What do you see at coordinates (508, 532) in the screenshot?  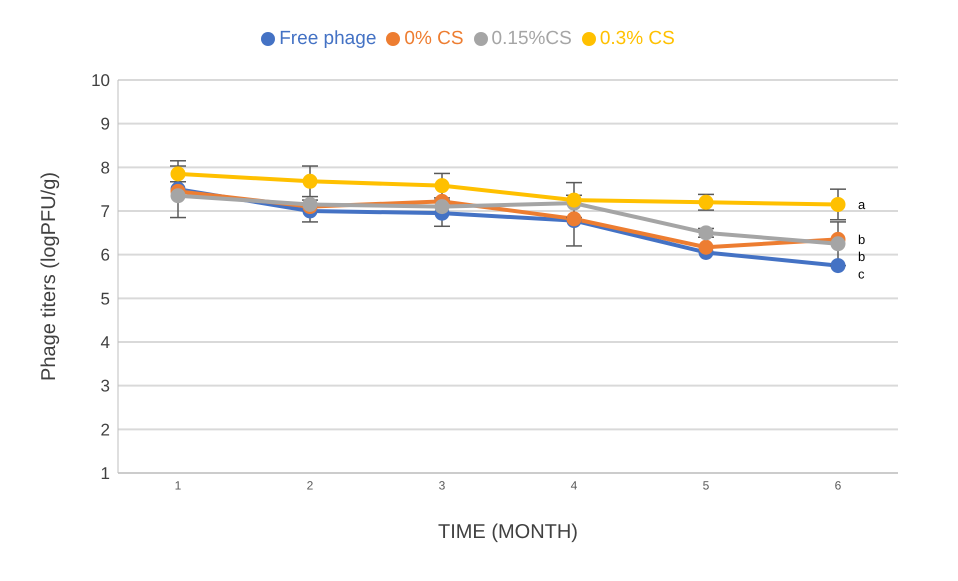 I see `x-axis-title: TIME (MONTH)` at bounding box center [508, 532].